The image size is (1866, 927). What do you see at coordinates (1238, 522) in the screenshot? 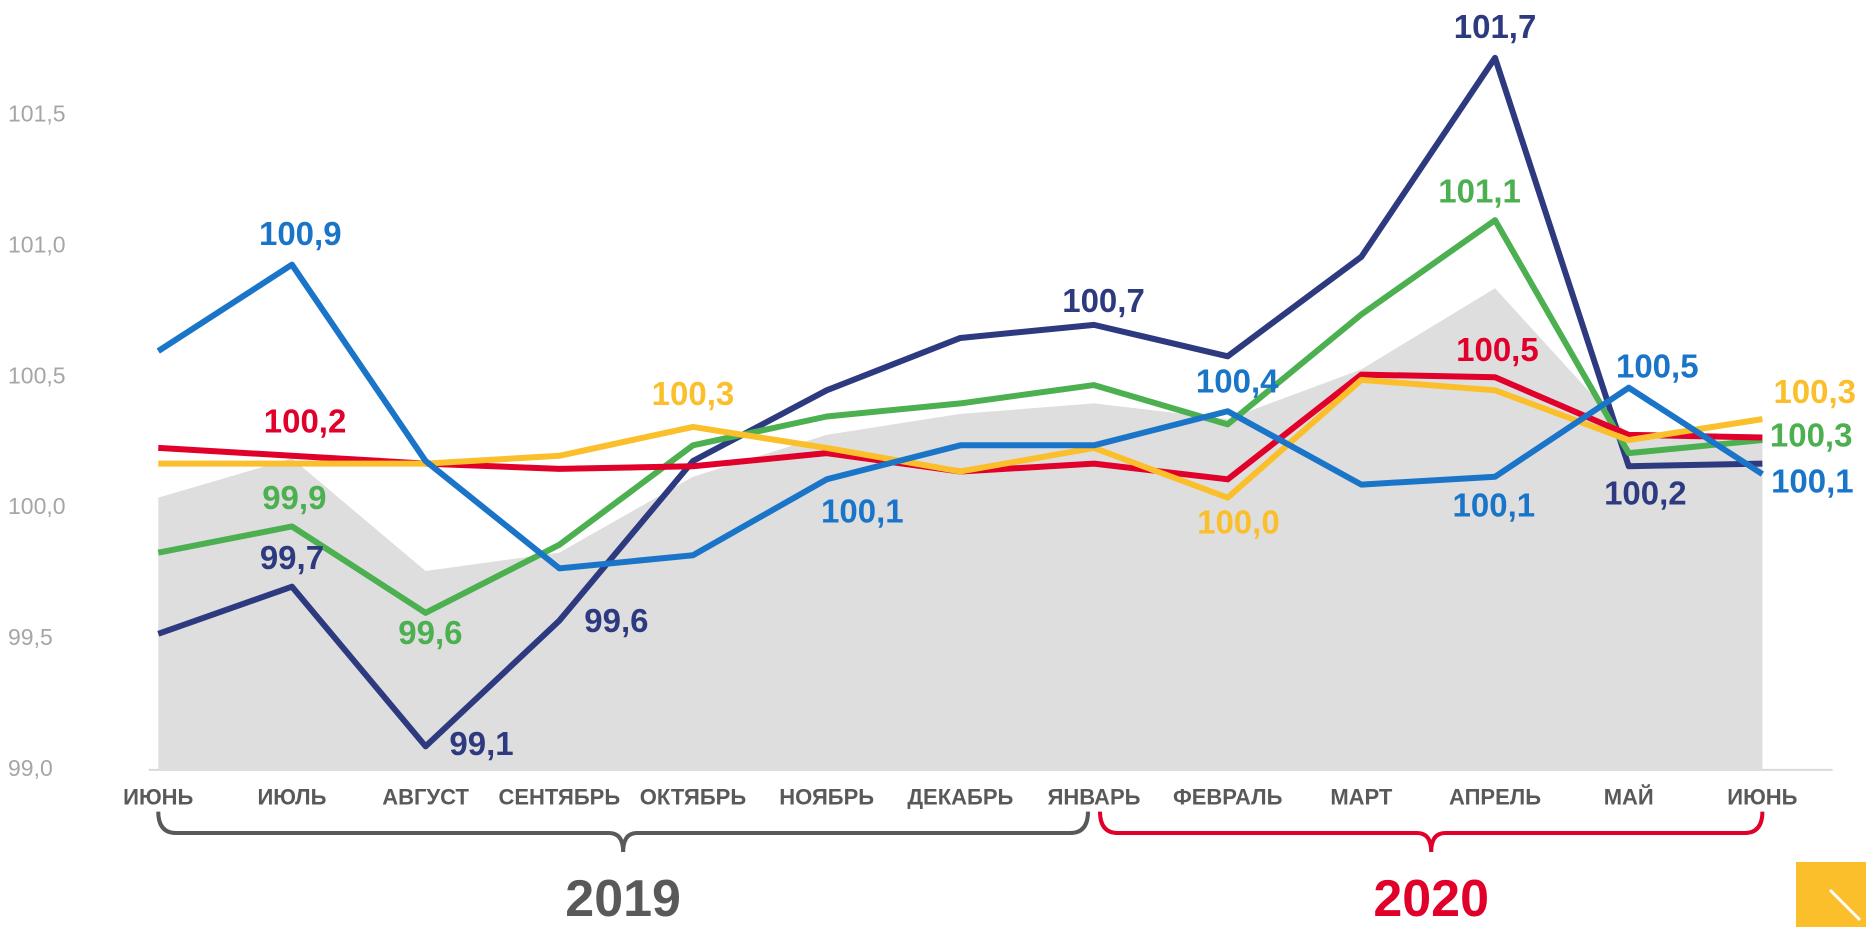
I see `data-label: 100,0` at bounding box center [1238, 522].